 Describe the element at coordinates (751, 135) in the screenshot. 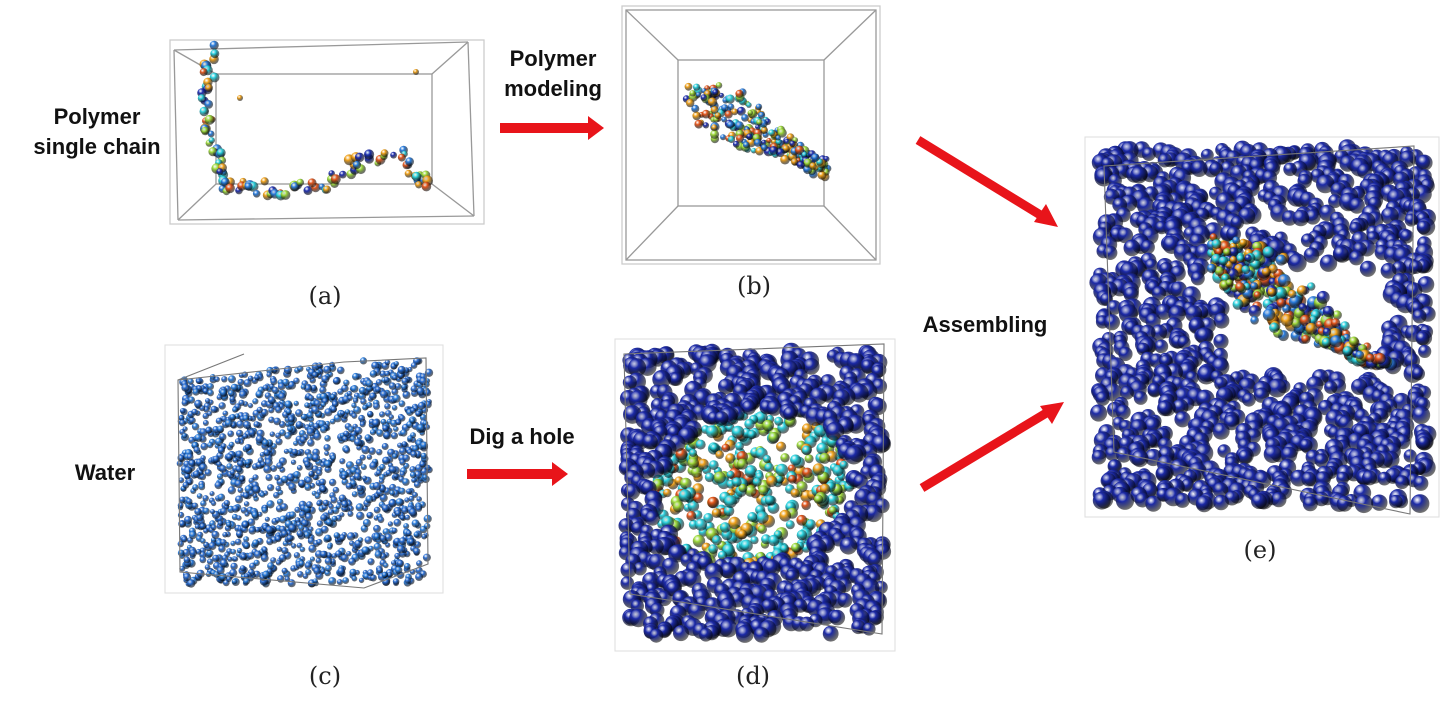

I see `panel-b-polymer-model` at that location.